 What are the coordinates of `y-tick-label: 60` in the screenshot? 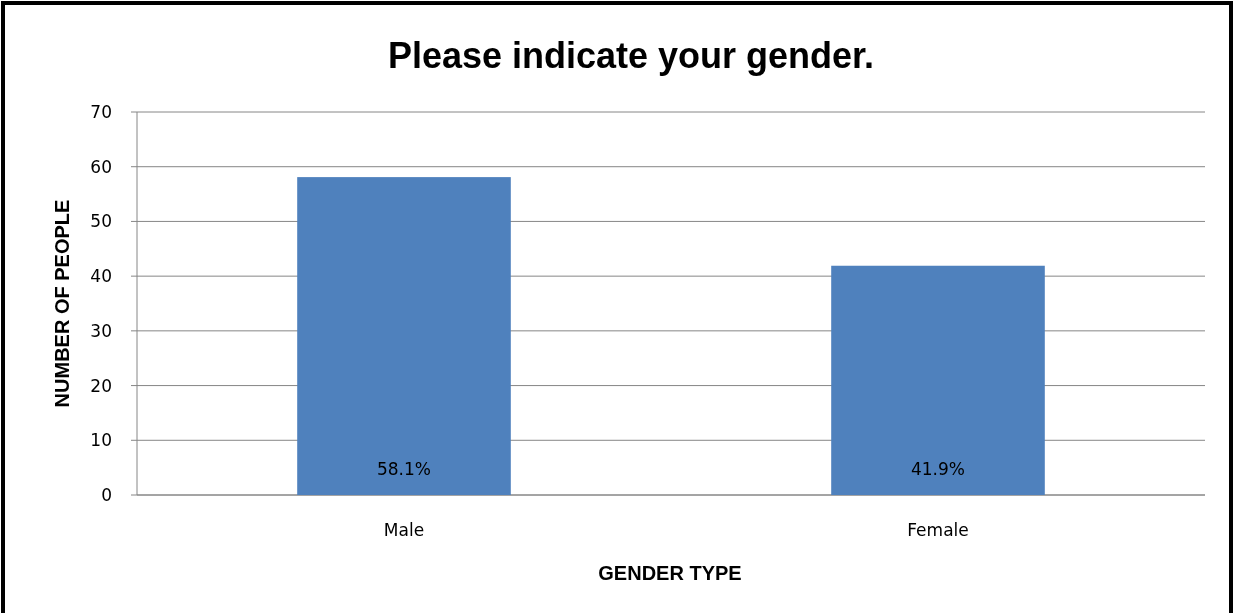 It's located at (101, 166).